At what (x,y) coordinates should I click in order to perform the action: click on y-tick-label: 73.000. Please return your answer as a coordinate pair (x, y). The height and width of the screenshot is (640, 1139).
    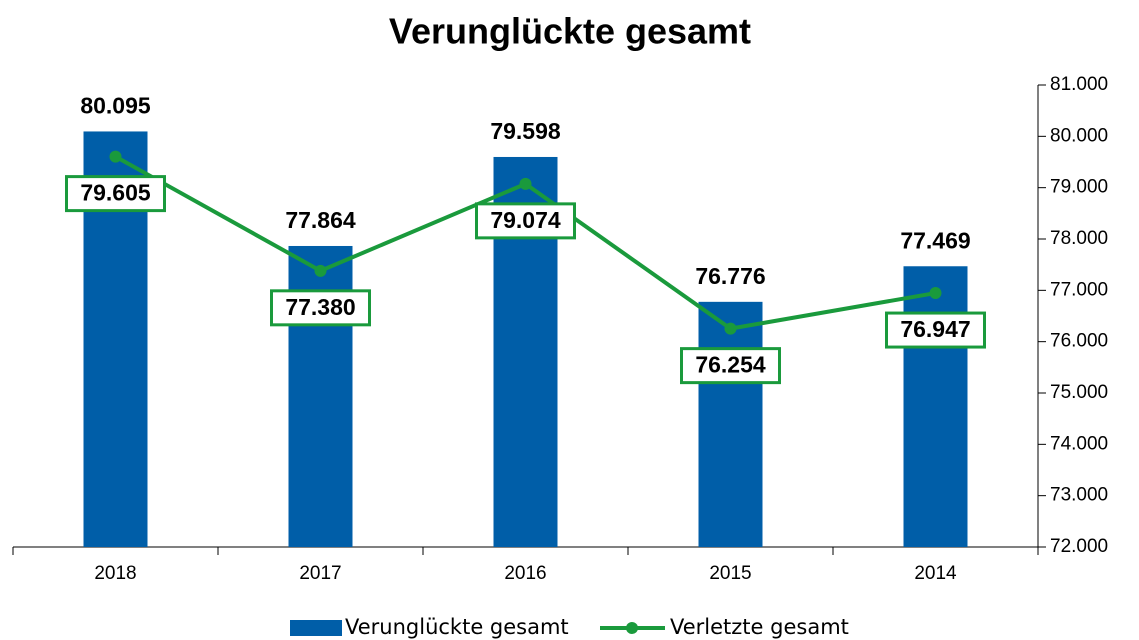
    Looking at the image, I should click on (1079, 495).